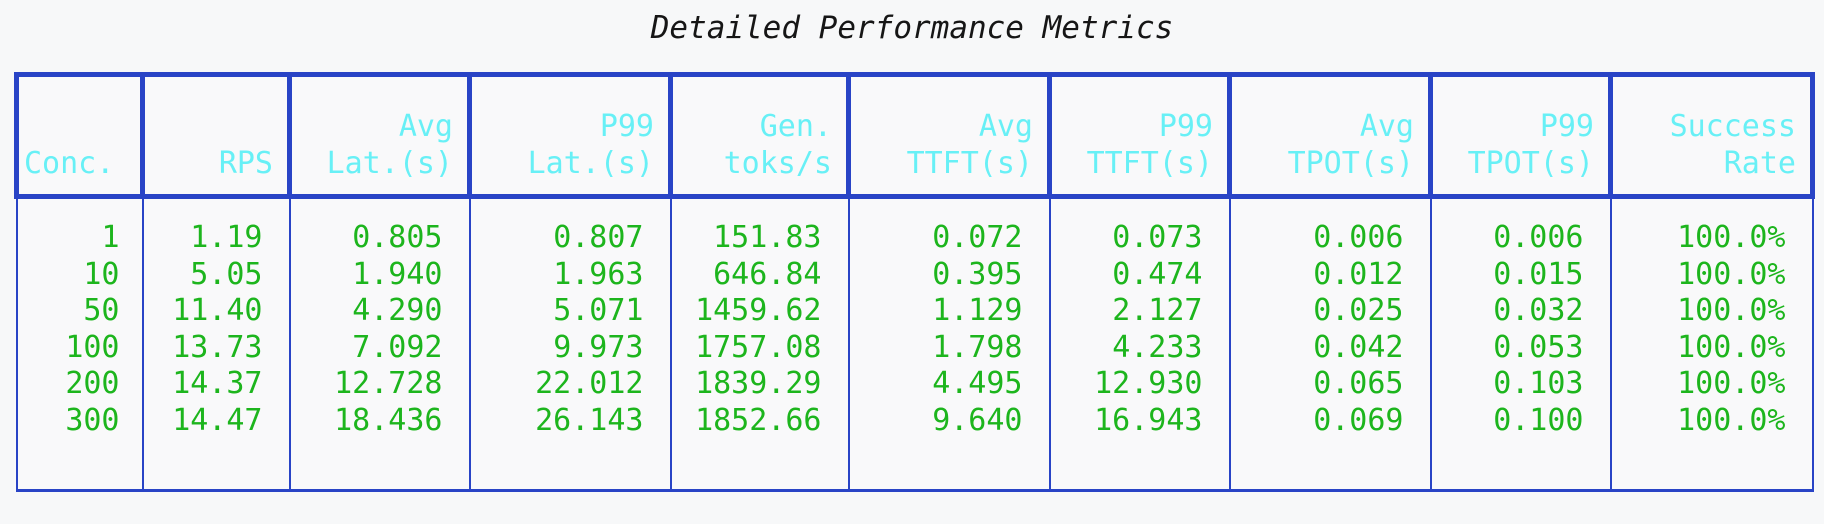  What do you see at coordinates (92, 383) in the screenshot?
I see `data-value: 200` at bounding box center [92, 383].